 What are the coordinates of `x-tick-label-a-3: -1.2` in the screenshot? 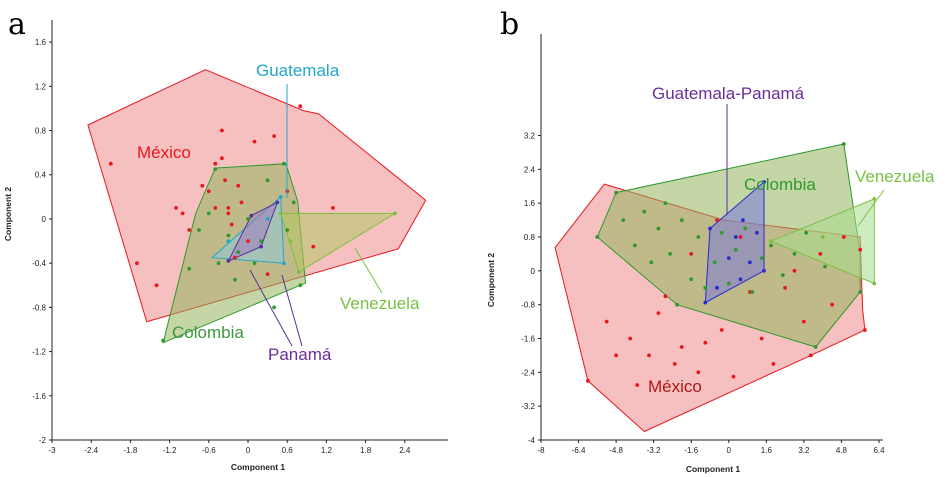 It's located at (170, 450).